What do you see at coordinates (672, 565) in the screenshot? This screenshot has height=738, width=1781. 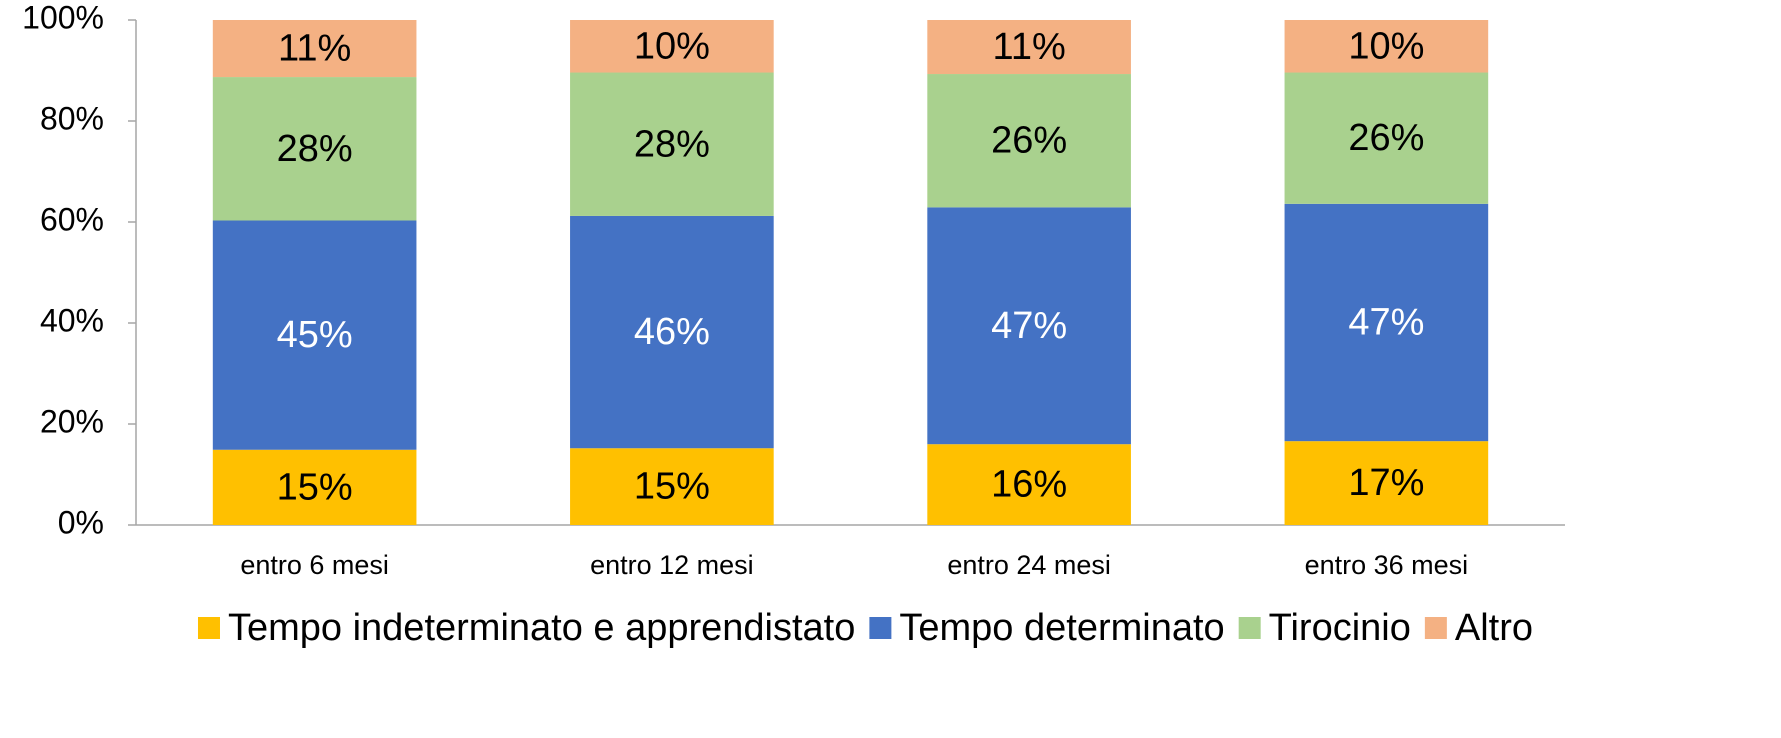 I see `x-tick-label: entro 12 mesi` at bounding box center [672, 565].